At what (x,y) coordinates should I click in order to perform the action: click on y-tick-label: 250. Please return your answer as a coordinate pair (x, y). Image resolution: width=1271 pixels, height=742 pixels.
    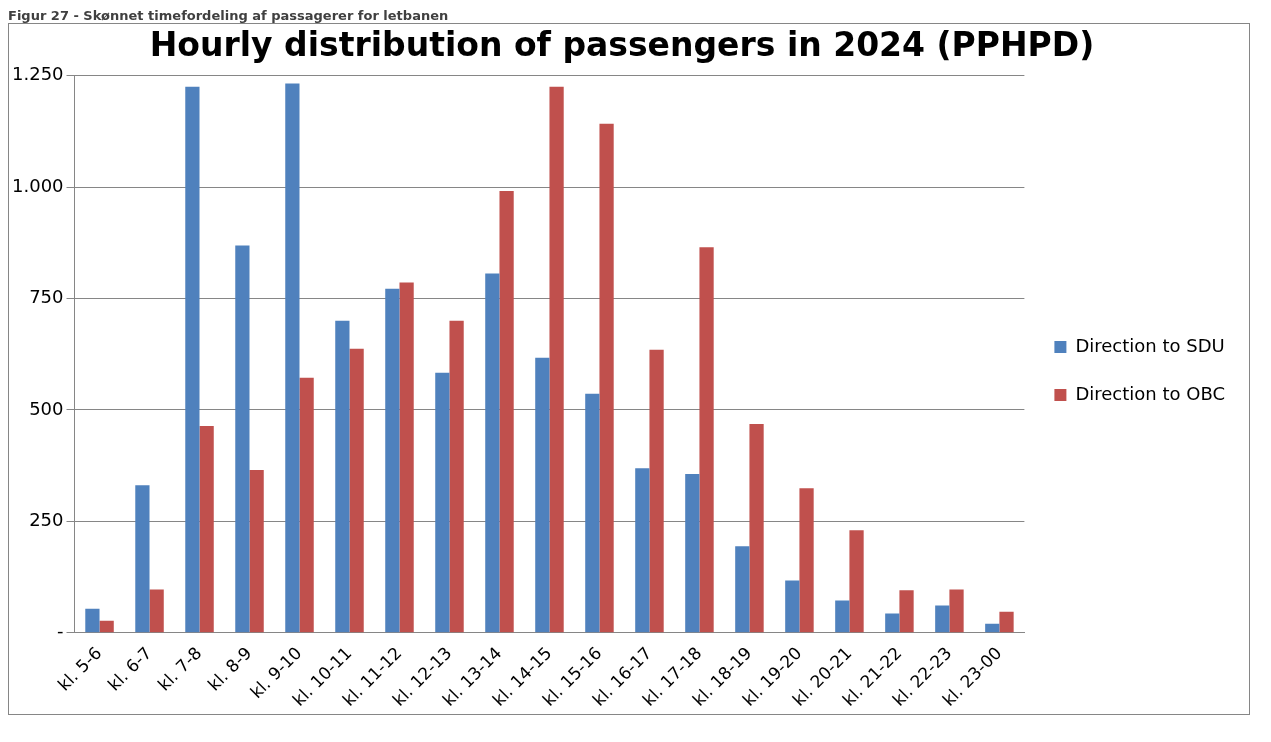
    Looking at the image, I should click on (46, 519).